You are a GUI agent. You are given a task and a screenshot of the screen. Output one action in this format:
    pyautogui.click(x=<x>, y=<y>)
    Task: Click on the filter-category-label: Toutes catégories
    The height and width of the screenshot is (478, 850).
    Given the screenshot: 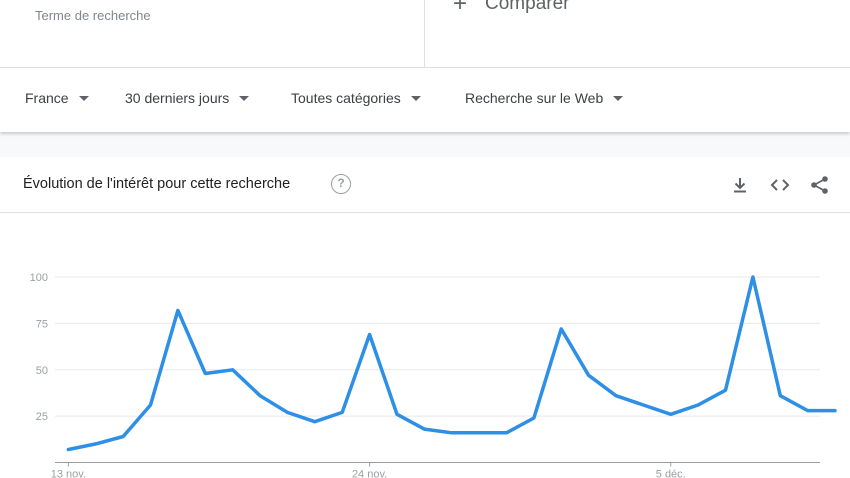 What is the action you would take?
    pyautogui.click(x=346, y=98)
    